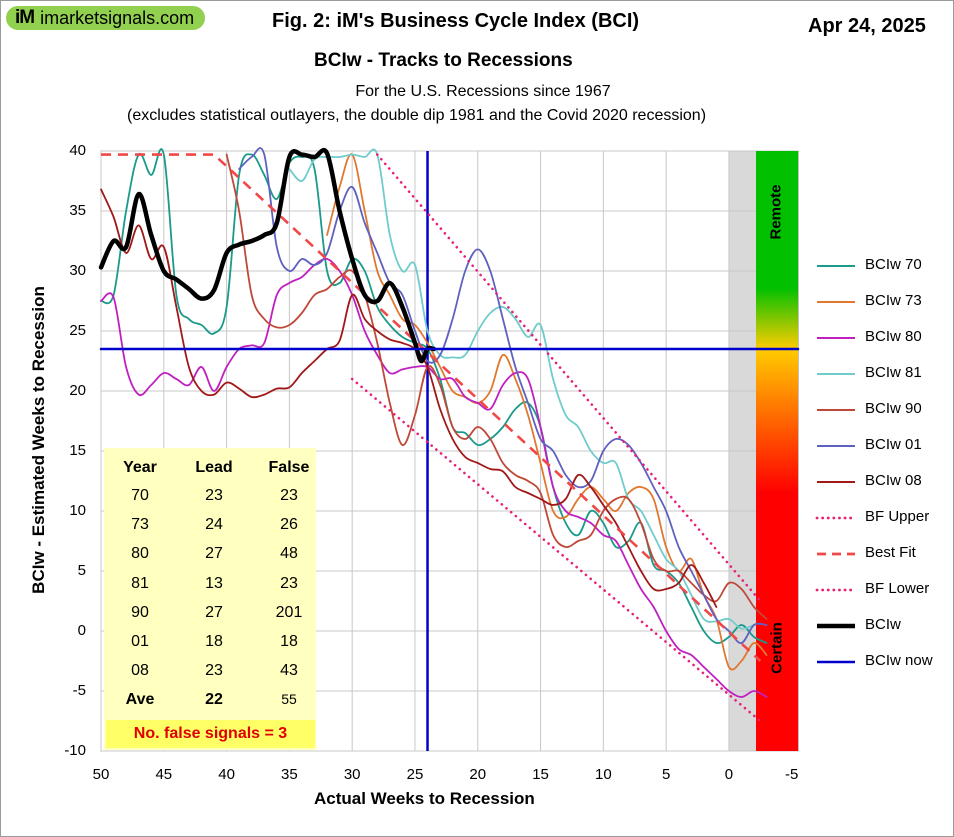 This screenshot has height=837, width=954. Describe the element at coordinates (289, 553) in the screenshot. I see `table-cell: 48` at that location.